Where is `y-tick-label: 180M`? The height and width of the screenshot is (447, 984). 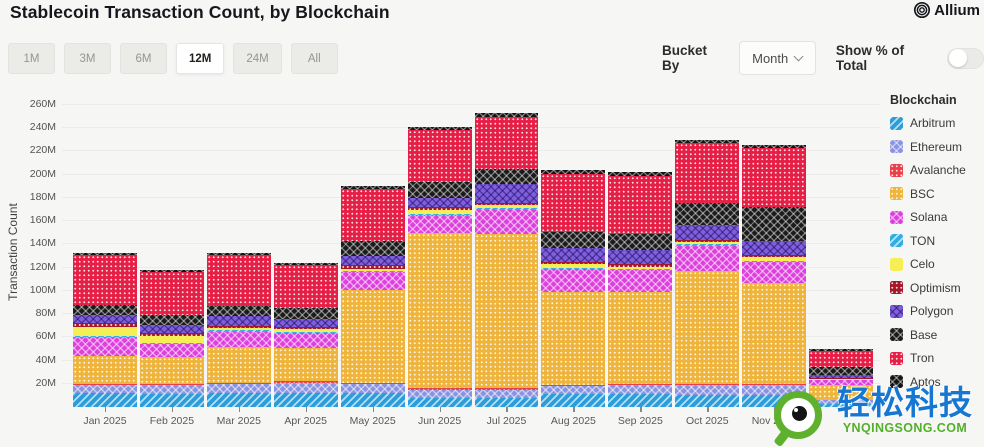 y-tick-label: 180M is located at coordinates (43, 197).